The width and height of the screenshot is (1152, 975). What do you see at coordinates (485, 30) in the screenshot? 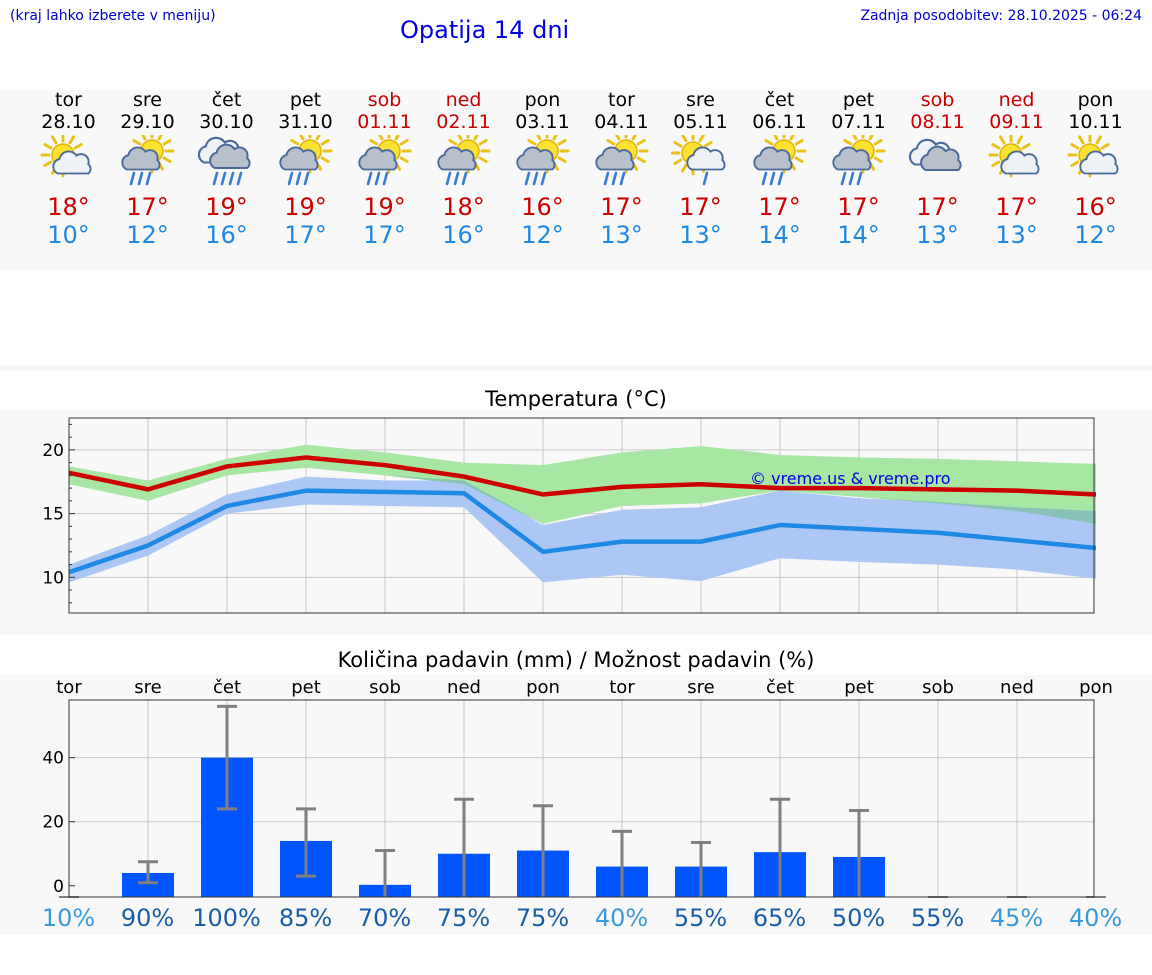
I see `page-title: Opatija 14 dni` at bounding box center [485, 30].